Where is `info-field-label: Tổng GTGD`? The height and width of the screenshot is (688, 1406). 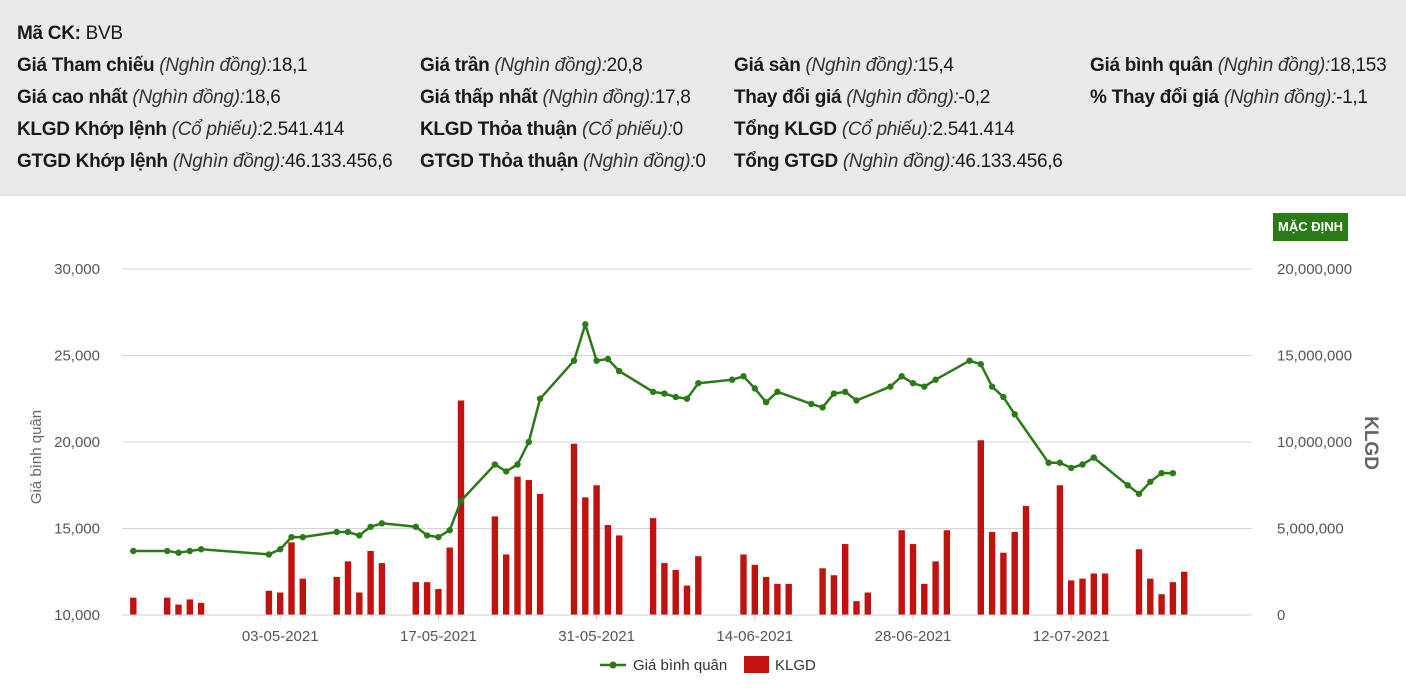
info-field-label: Tổng GTGD is located at coordinates (786, 161).